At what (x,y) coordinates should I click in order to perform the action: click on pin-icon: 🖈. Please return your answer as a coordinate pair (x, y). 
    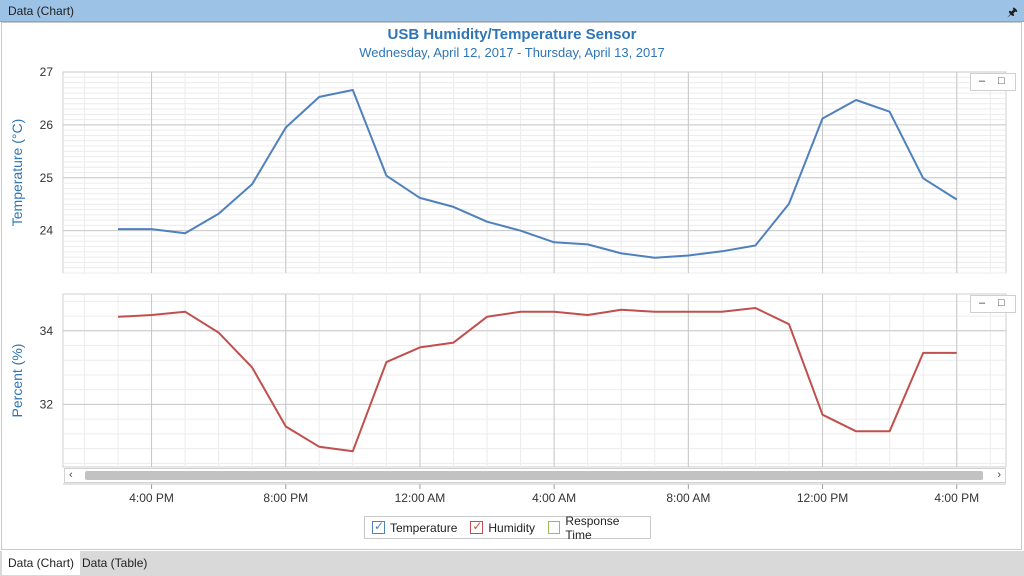
    Looking at the image, I should click on (1012, 12).